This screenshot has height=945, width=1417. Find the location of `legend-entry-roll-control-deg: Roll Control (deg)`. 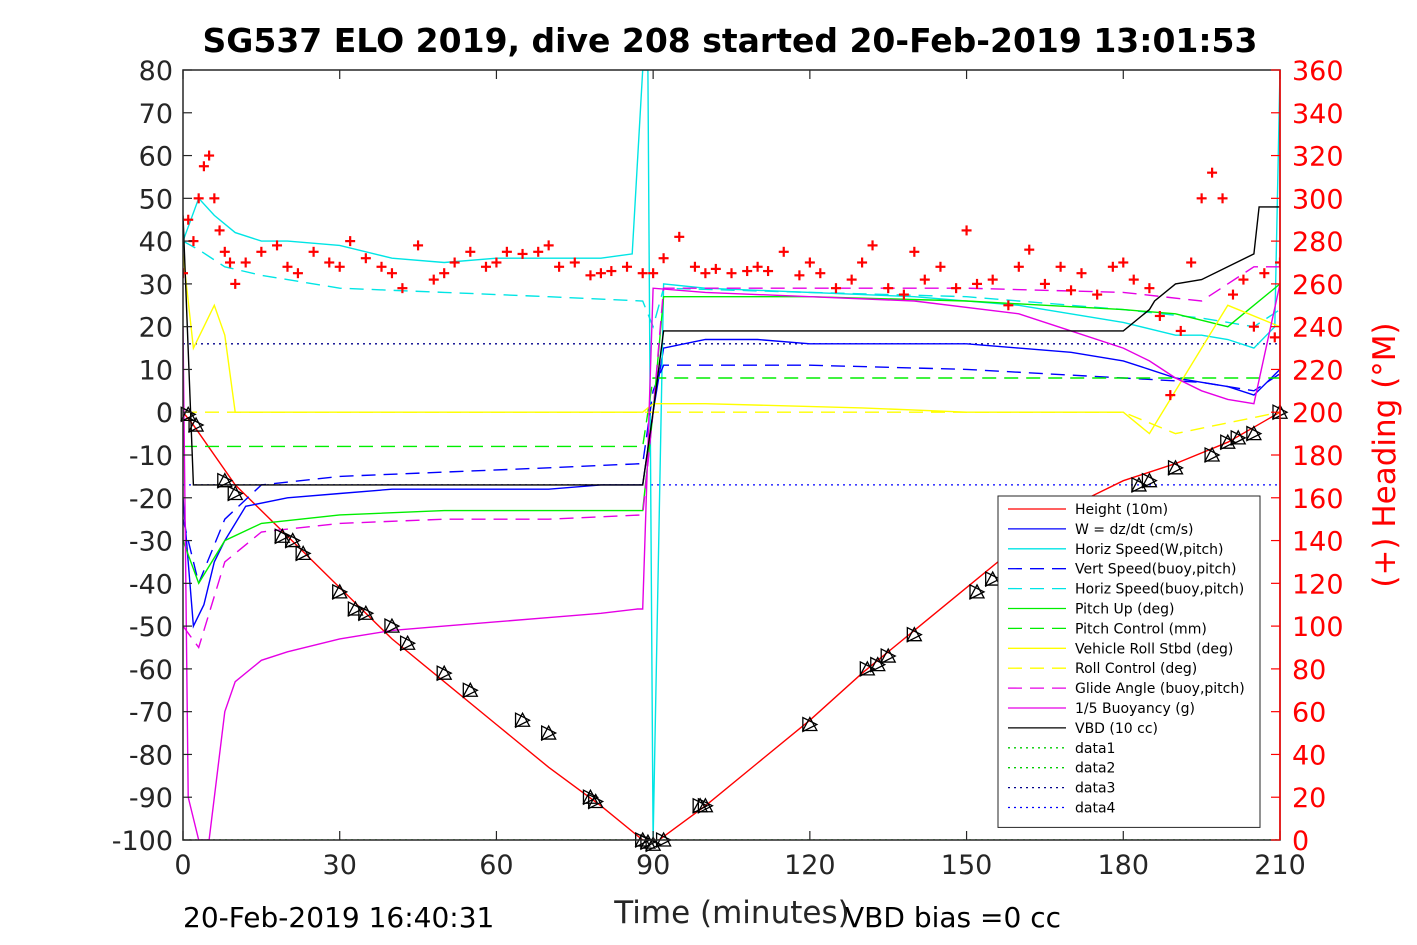

legend-entry-roll-control-deg: Roll Control (deg) is located at coordinates (1102, 669).